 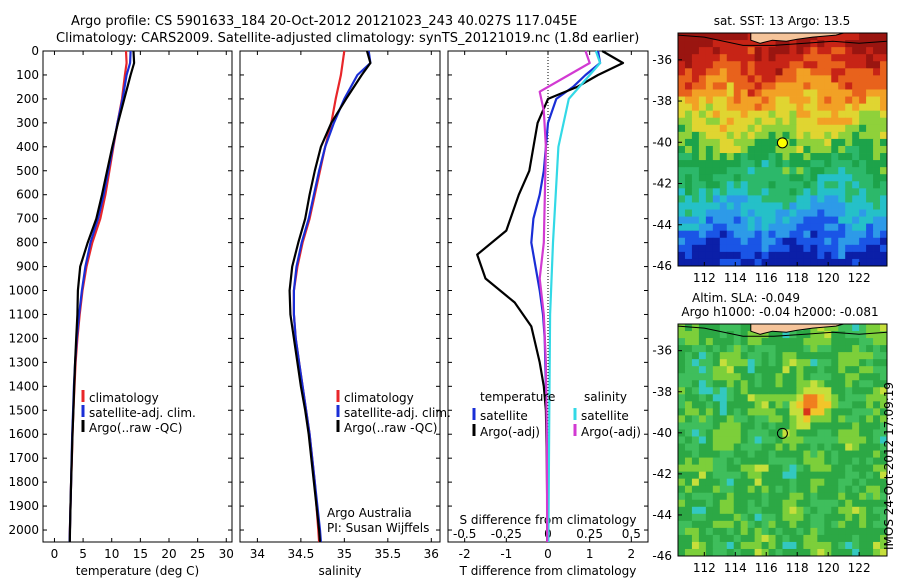 I want to click on depth-tick-label: 2000, so click(x=23, y=530).